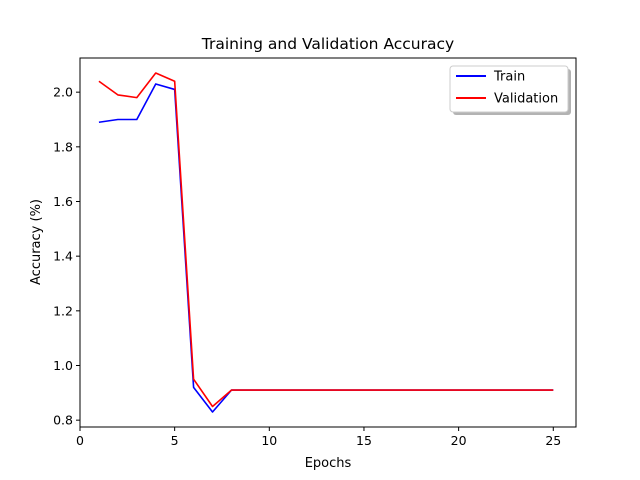  Describe the element at coordinates (364, 440) in the screenshot. I see `x-tick-label: 15` at that location.